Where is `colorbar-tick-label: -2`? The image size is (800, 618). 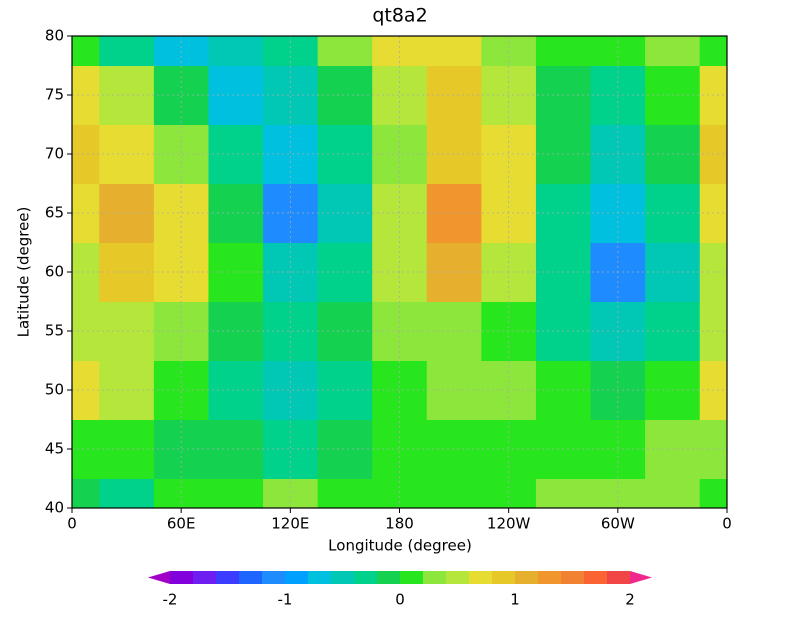
colorbar-tick-label: -2 is located at coordinates (170, 600).